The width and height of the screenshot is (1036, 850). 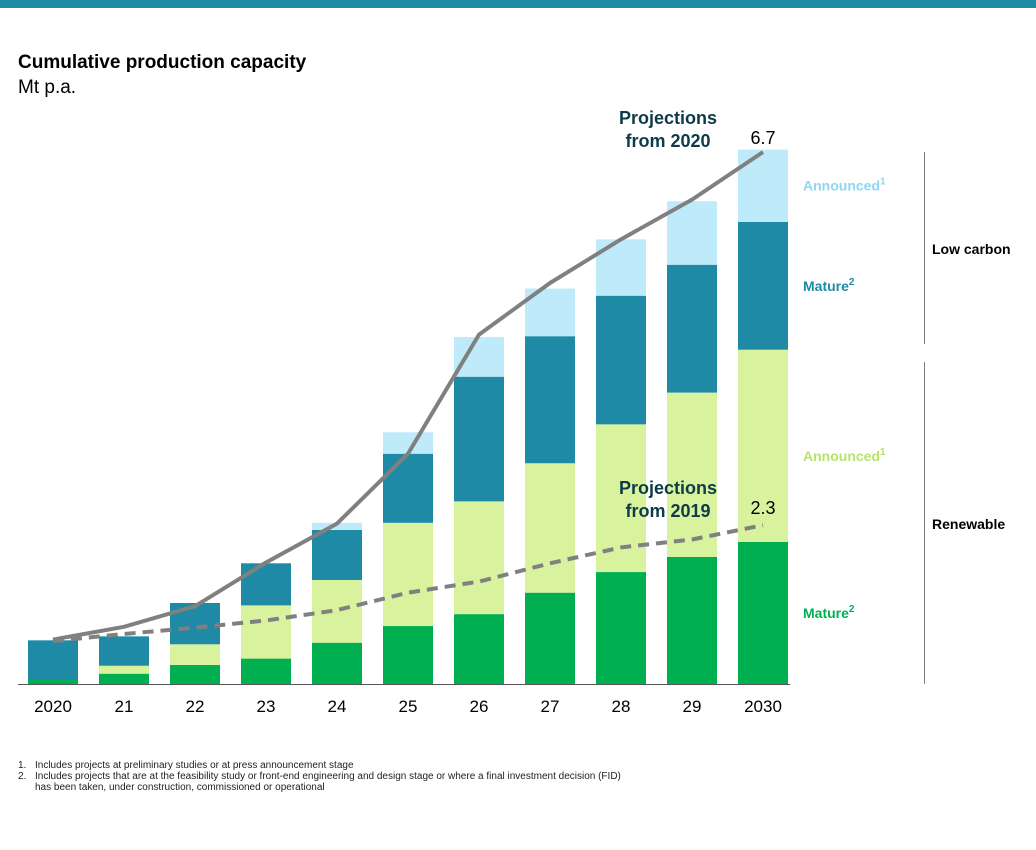 What do you see at coordinates (621, 706) in the screenshot?
I see `x-tick-label-28: 28` at bounding box center [621, 706].